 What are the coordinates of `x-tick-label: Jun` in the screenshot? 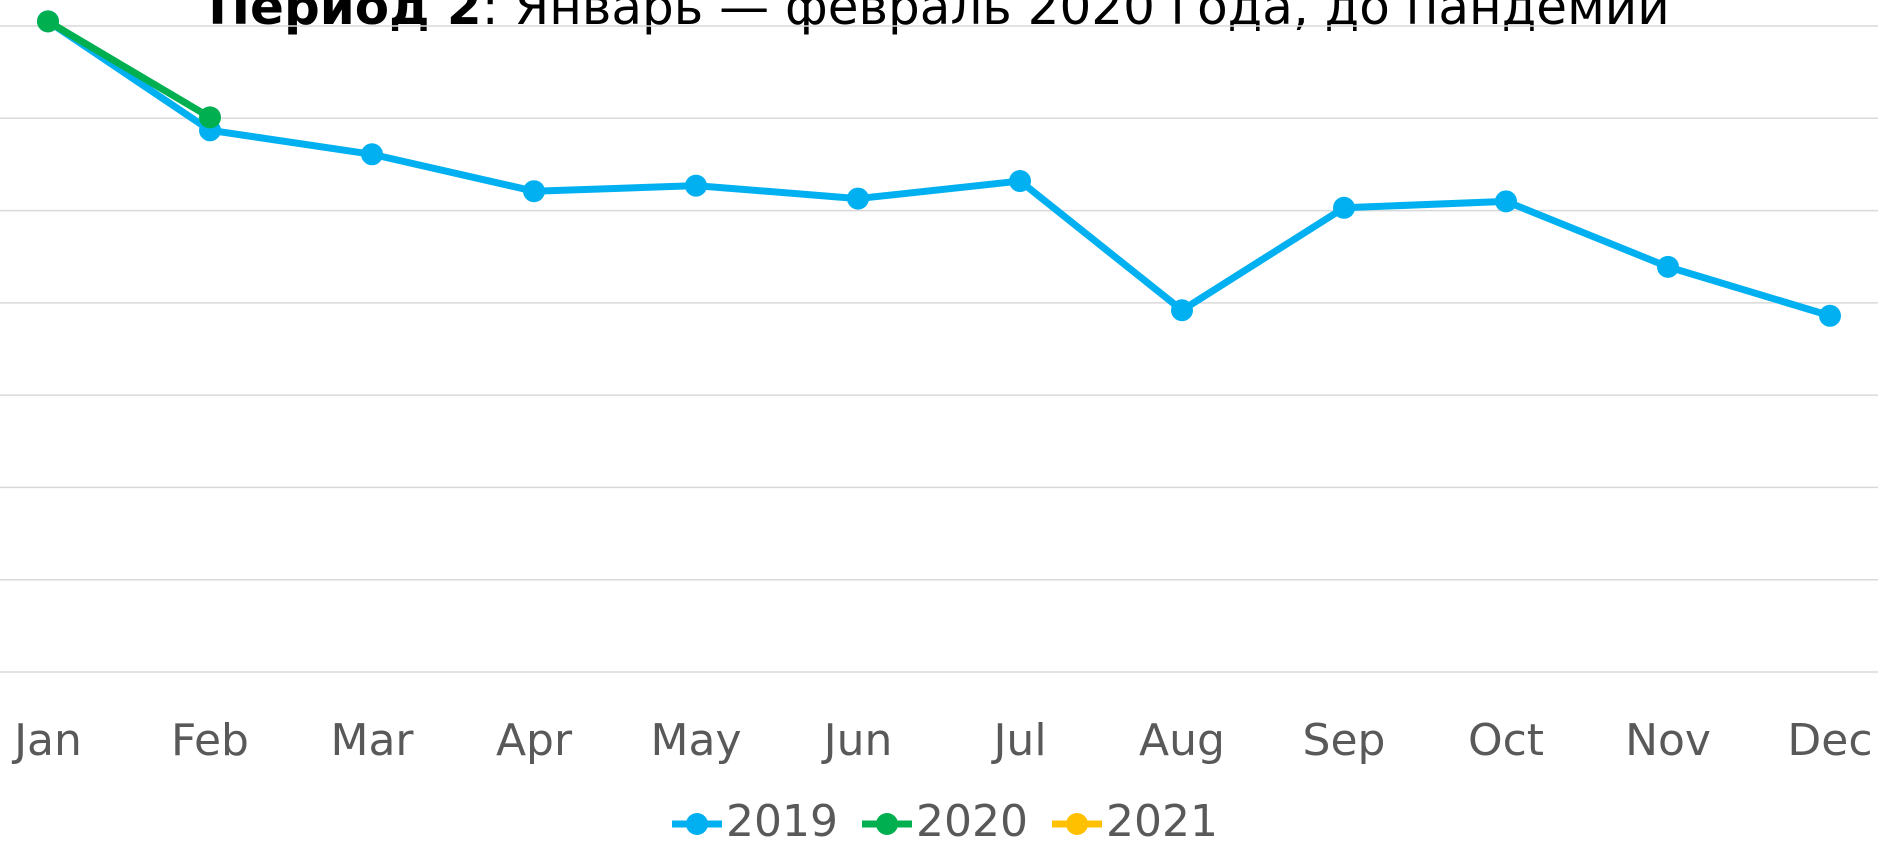 It's located at (857, 740).